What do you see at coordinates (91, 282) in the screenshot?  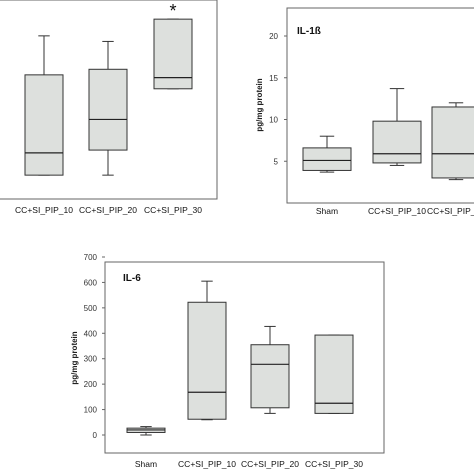 I see `y-tick-label: 600` at bounding box center [91, 282].